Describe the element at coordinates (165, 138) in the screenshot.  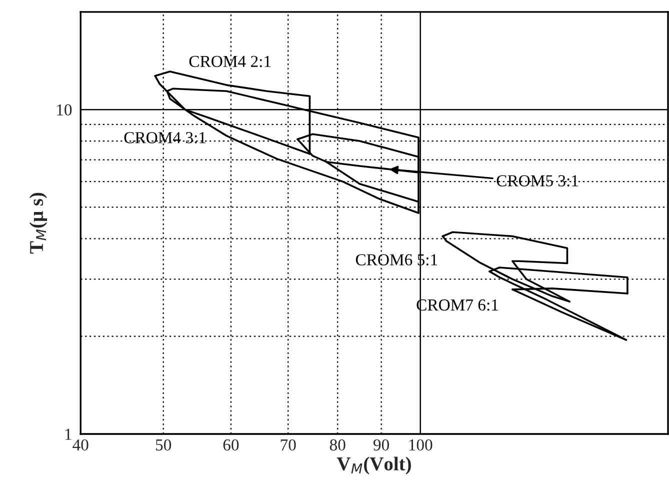
I see `series-label: CROM4 3:1` at that location.